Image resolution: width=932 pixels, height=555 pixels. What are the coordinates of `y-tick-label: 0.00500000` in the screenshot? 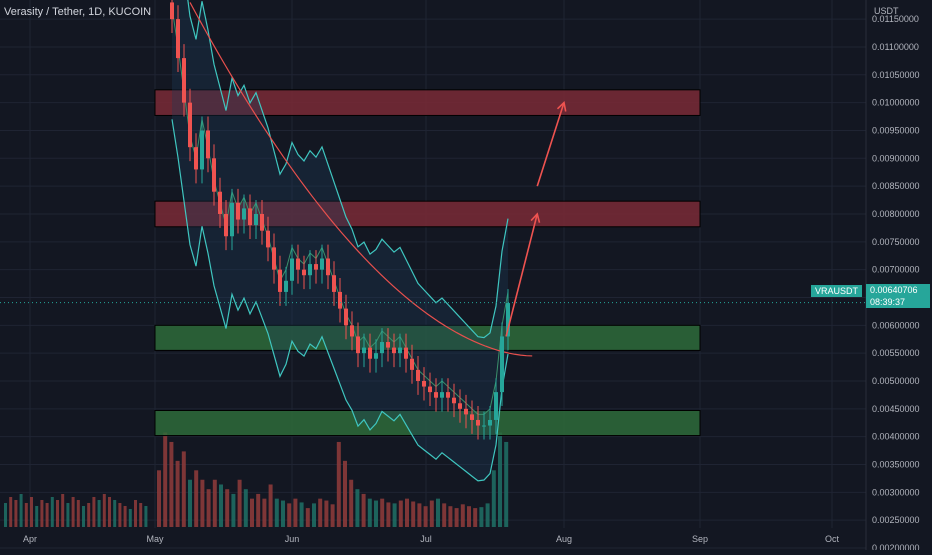 It's located at (896, 381).